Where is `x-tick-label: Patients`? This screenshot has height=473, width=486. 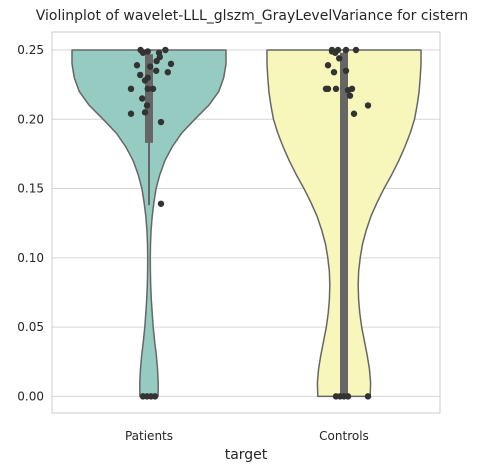
x-tick-label: Patients is located at coordinates (149, 436).